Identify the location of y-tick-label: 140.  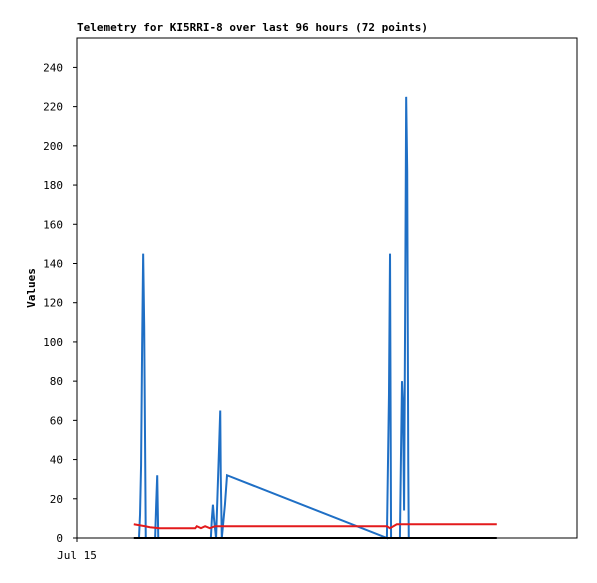
(53, 263).